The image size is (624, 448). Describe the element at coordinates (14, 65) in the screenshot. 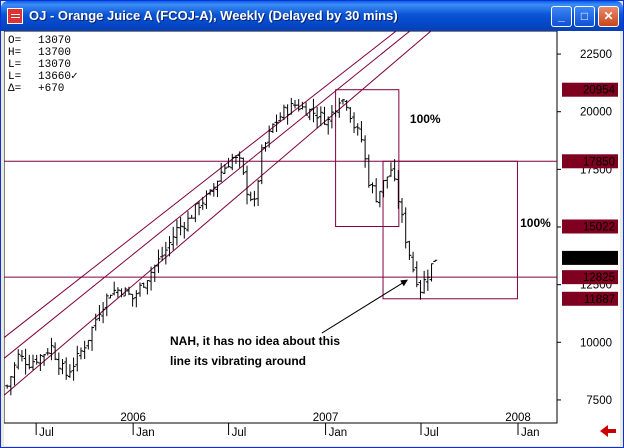

I see `quote-key: L=` at that location.